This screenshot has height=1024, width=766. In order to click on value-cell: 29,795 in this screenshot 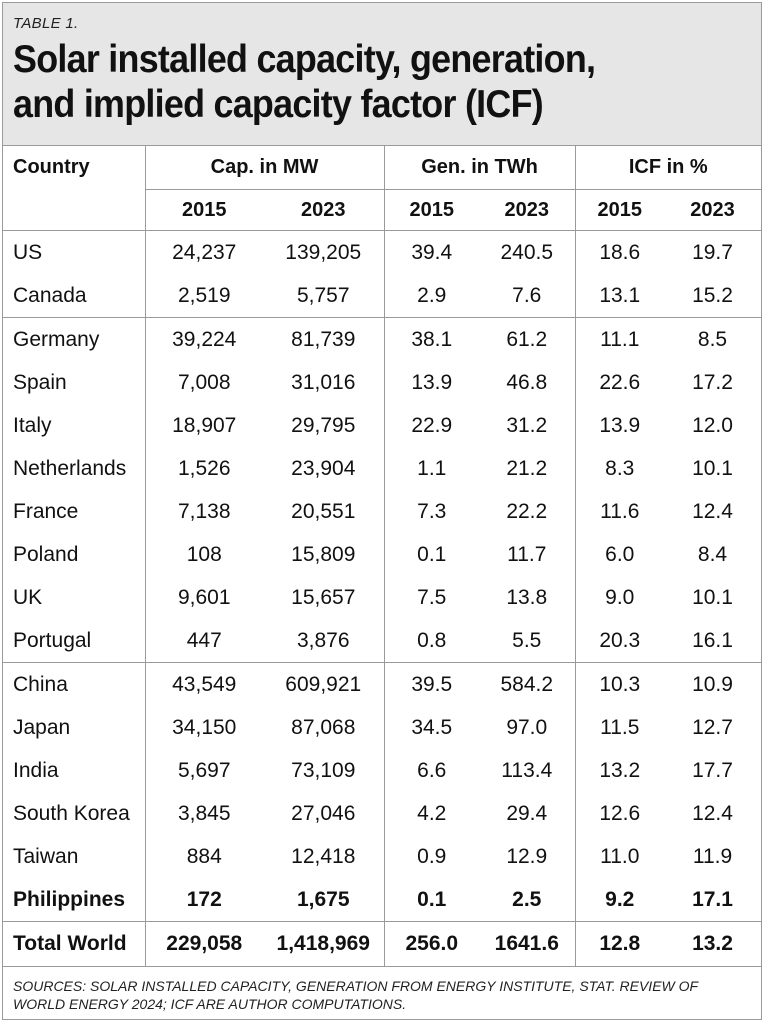, I will do `click(323, 425)`.